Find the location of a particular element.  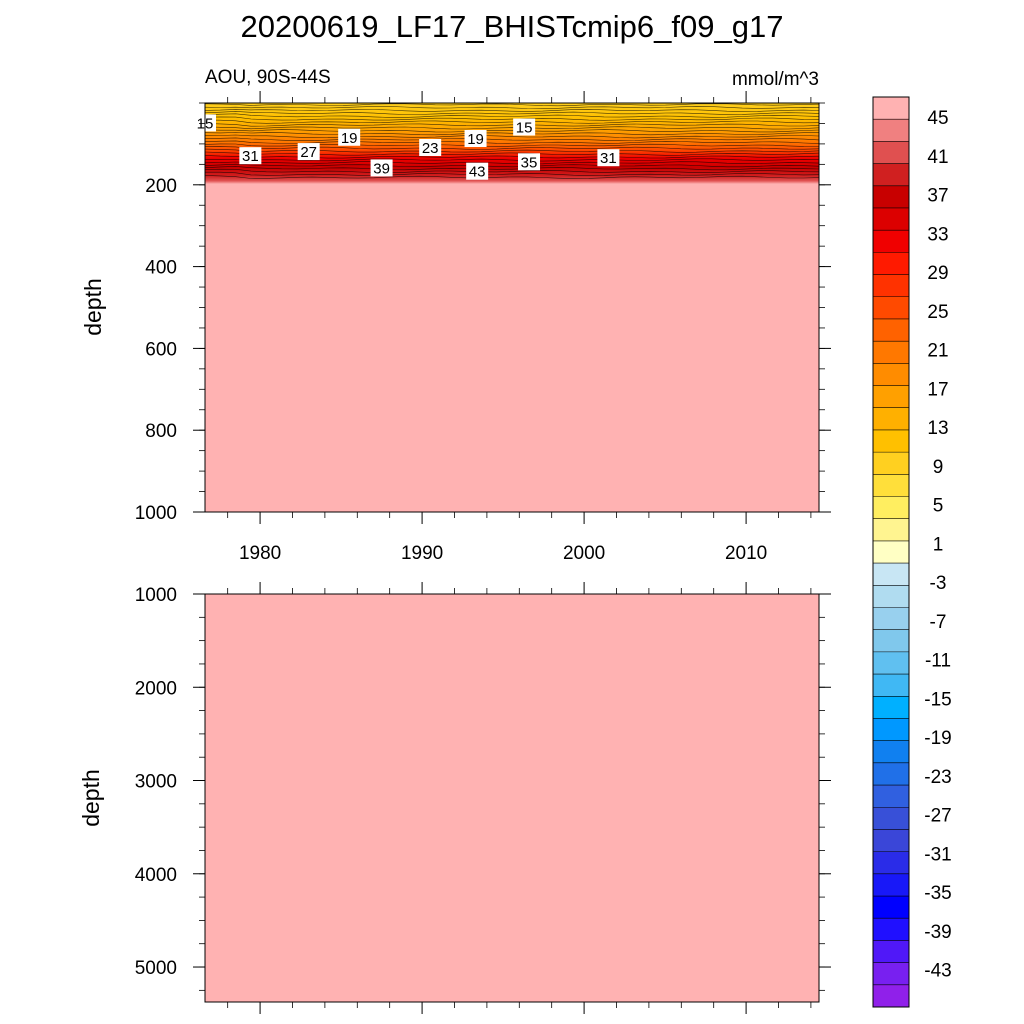

colorbar-label: -43 is located at coordinates (937, 971).